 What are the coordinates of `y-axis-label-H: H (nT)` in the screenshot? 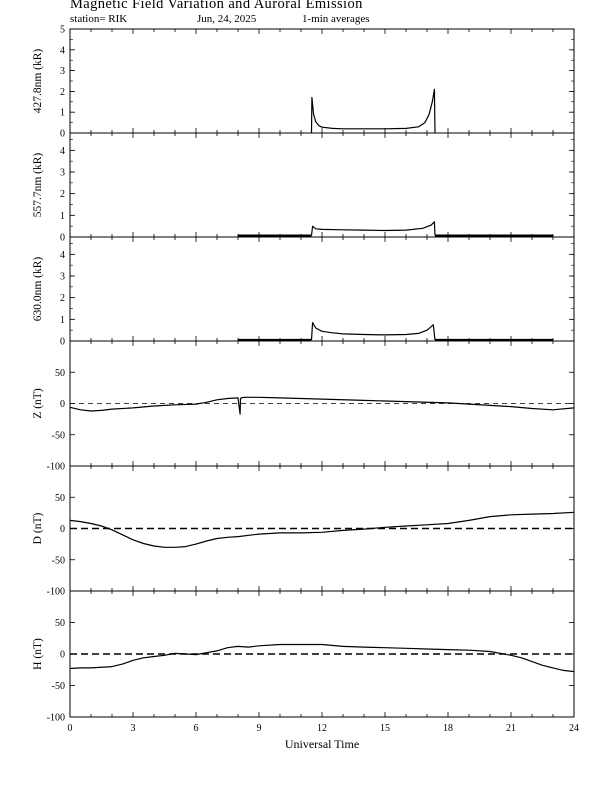 It's located at (38, 654).